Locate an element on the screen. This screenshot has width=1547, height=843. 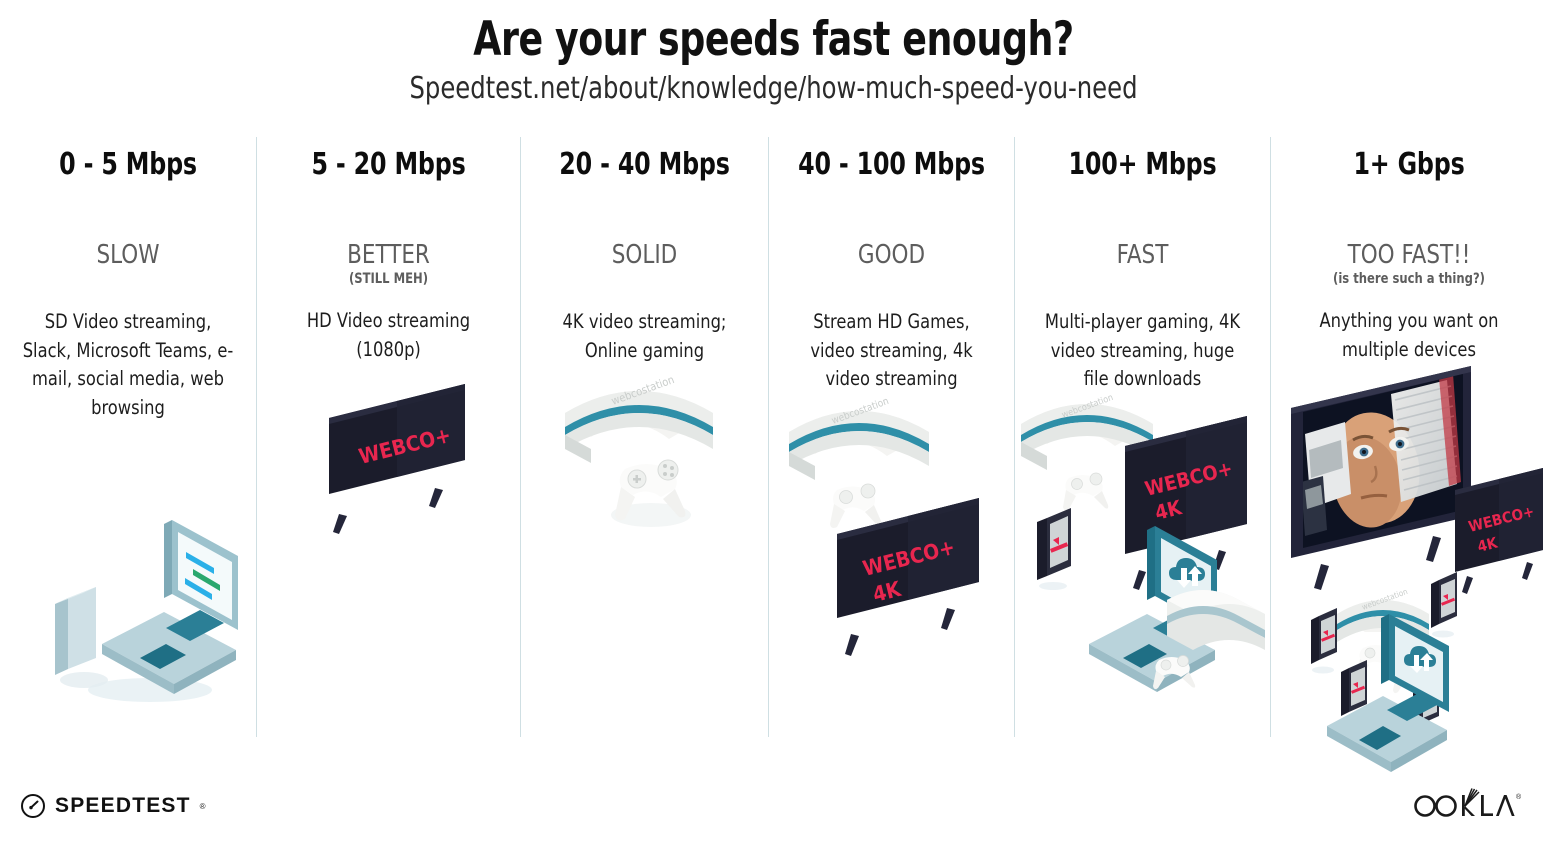
illustration-tv: WEBCO+ is located at coordinates (388, 514).